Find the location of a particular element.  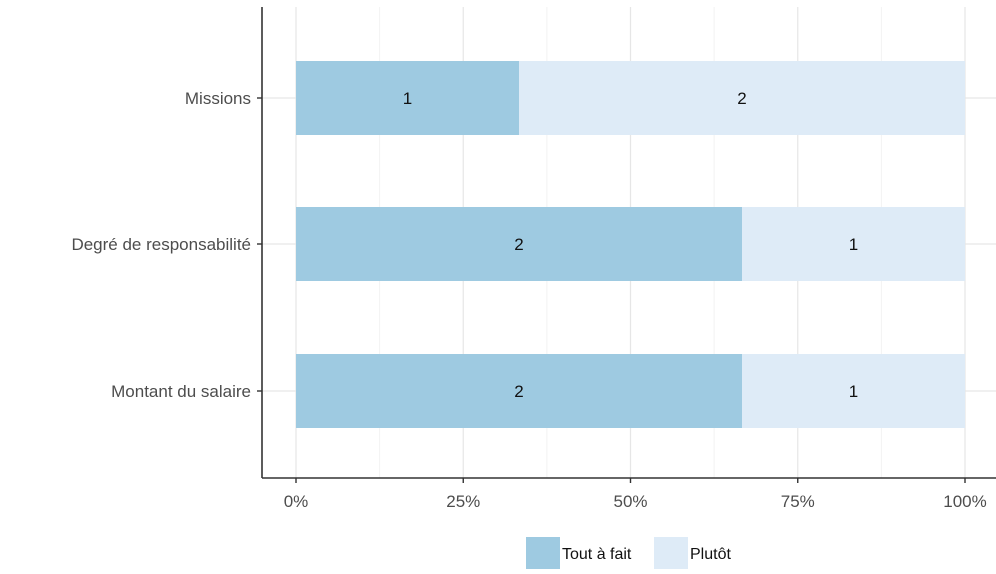

x-tick-label: 50% is located at coordinates (630, 501).